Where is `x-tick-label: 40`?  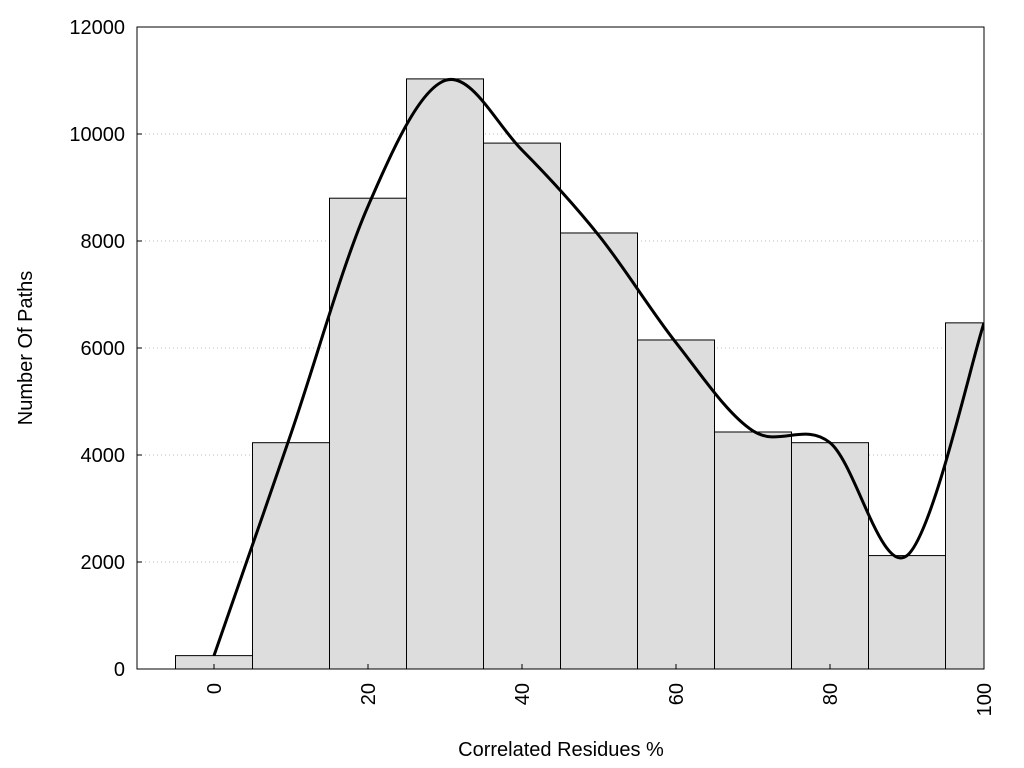
x-tick-label: 40 is located at coordinates (523, 694).